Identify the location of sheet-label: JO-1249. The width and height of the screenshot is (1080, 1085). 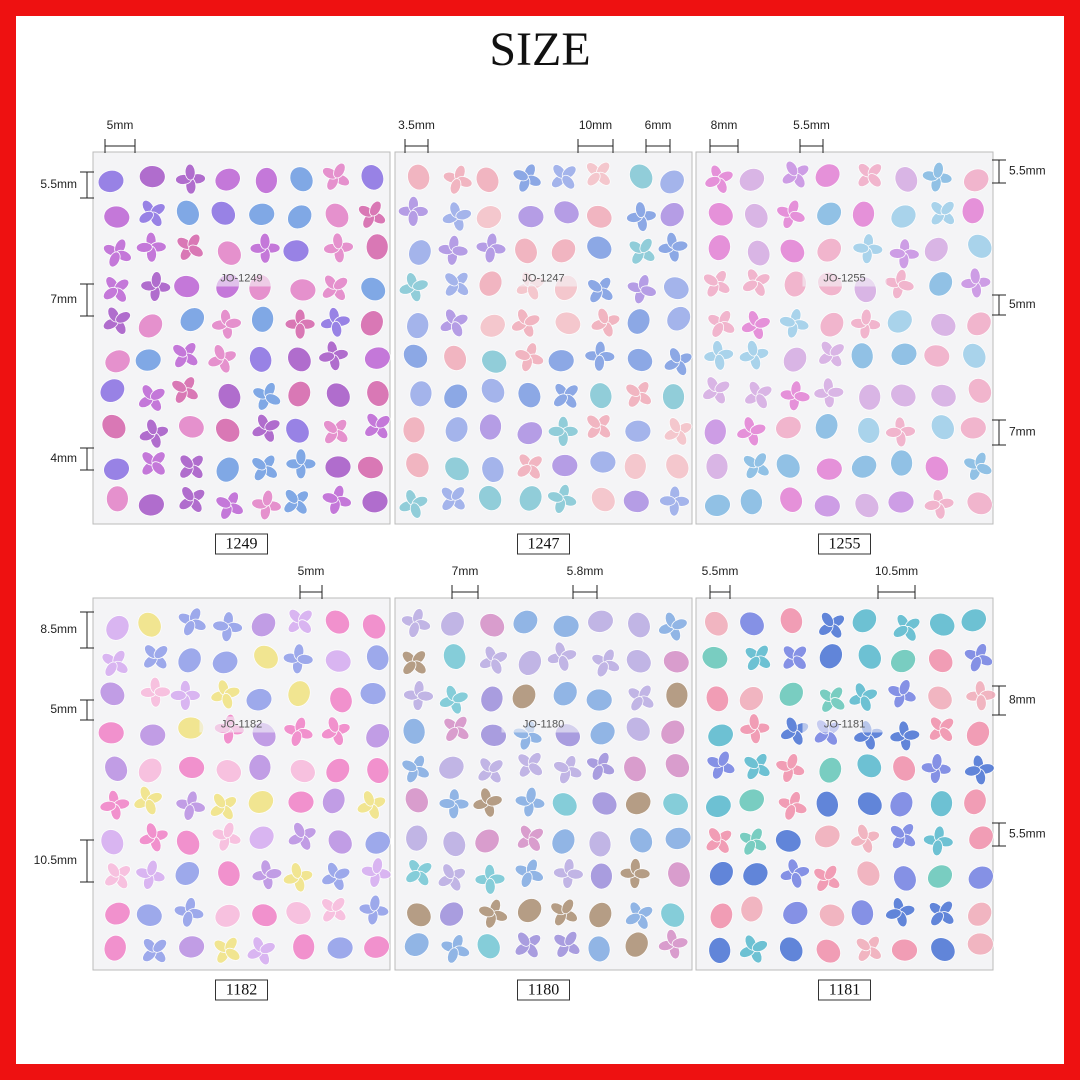
(241, 278).